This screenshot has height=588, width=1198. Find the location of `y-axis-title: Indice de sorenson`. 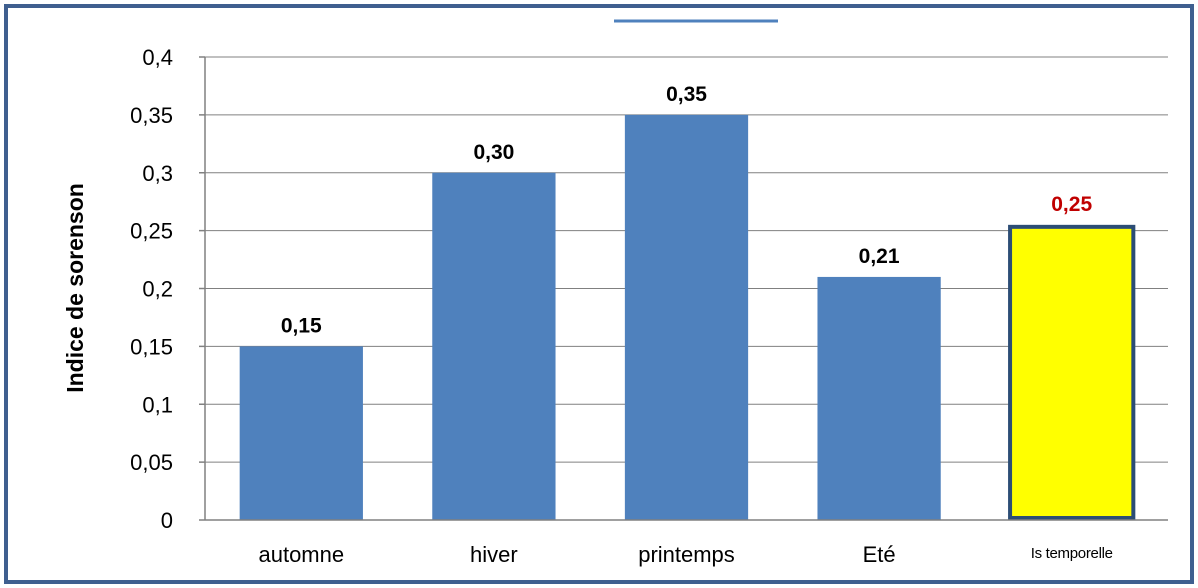

y-axis-title: Indice de sorenson is located at coordinates (75, 288).